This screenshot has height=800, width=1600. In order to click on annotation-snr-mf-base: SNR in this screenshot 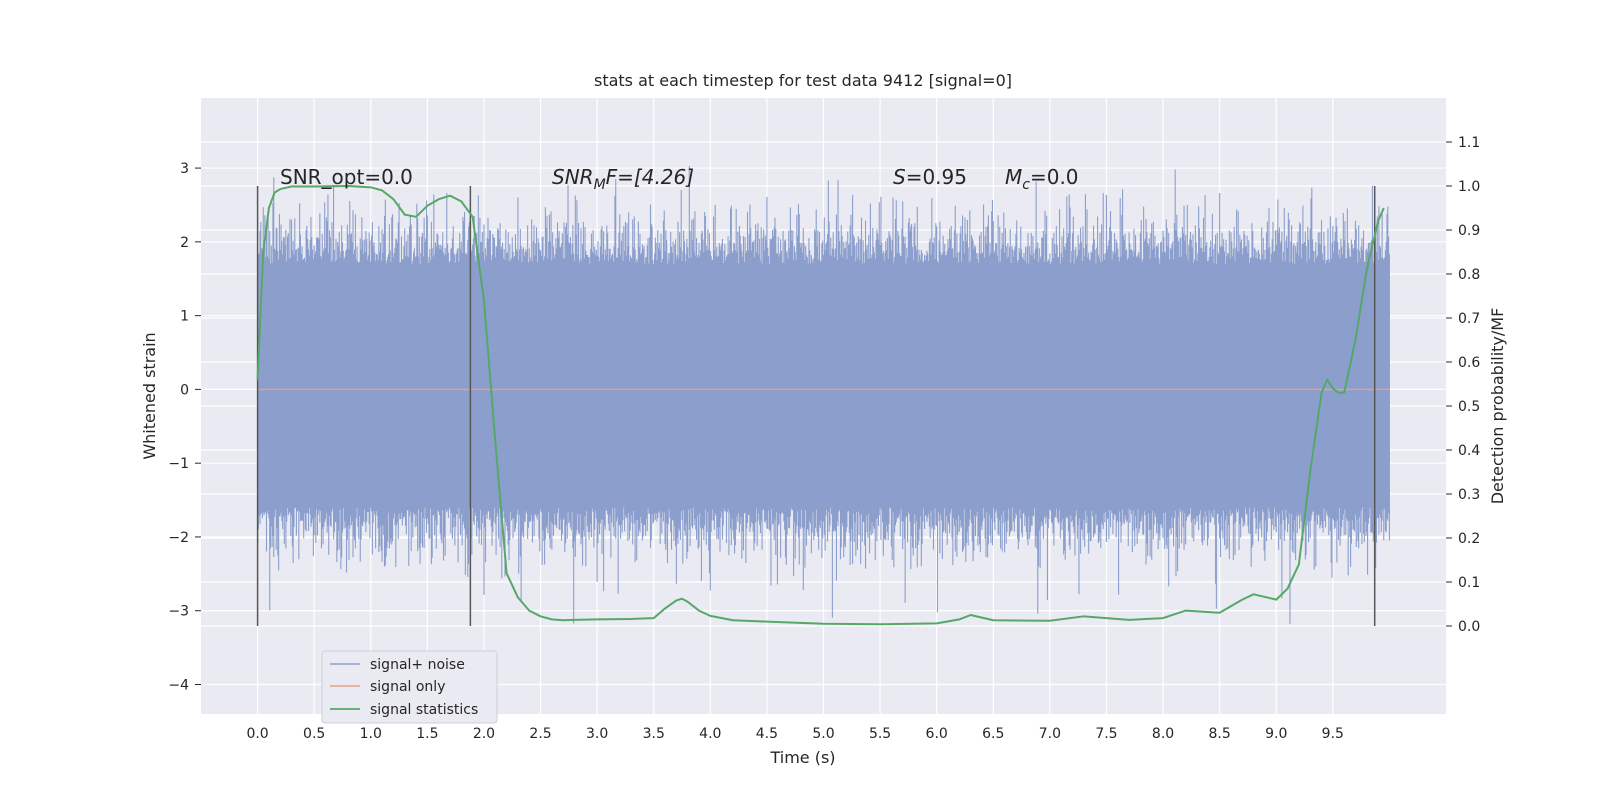, I will do `click(573, 177)`.